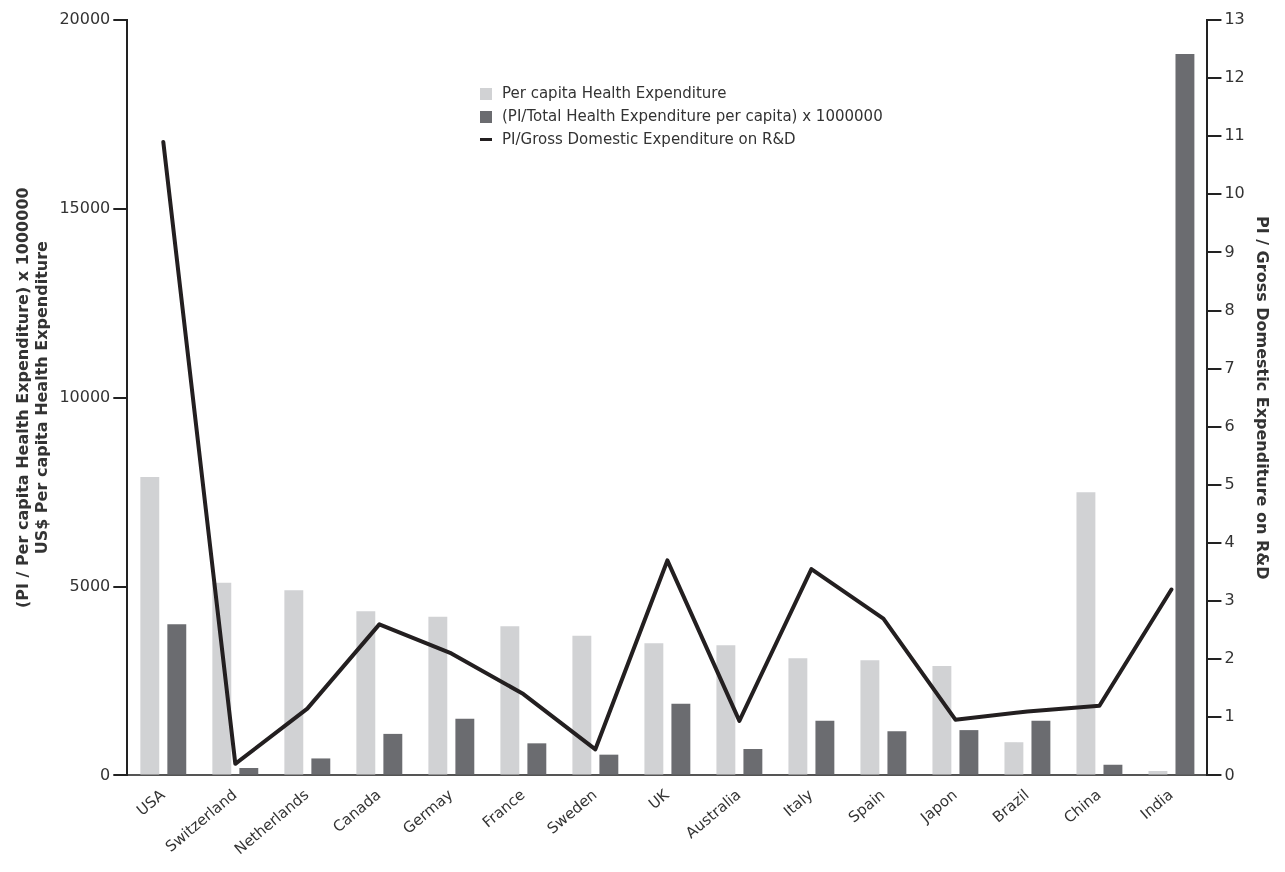 The image size is (1285, 872). Describe the element at coordinates (1229, 484) in the screenshot. I see `y2-tick-label: 5` at that location.